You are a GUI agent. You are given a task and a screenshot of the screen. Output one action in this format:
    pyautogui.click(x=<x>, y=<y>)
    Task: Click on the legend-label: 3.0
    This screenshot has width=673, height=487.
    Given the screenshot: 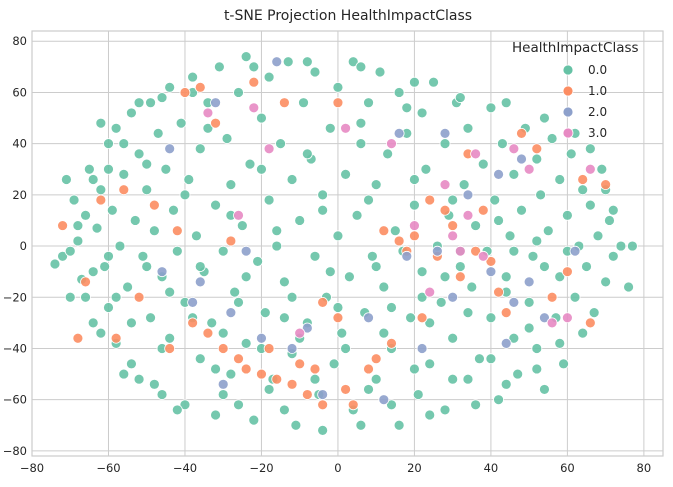 What is the action you would take?
    pyautogui.click(x=597, y=133)
    